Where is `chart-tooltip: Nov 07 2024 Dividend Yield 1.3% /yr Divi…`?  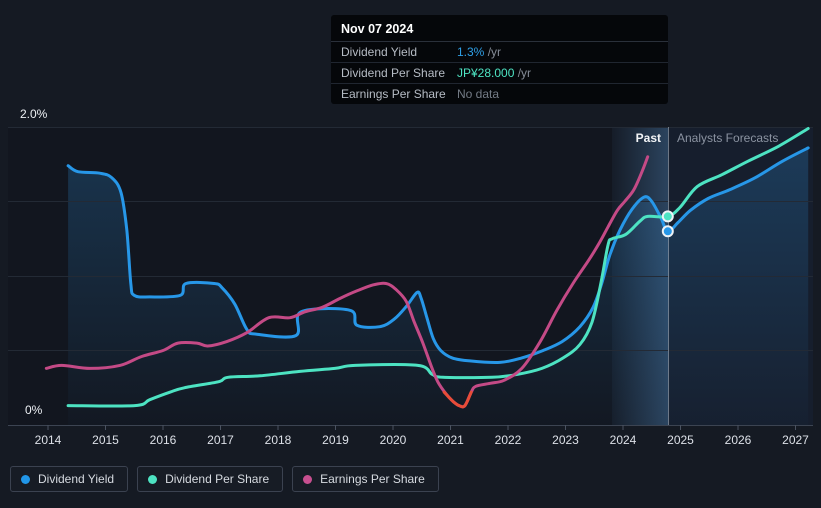 chart-tooltip: Nov 07 2024 Dividend Yield 1.3% /yr Divi… is located at coordinates (499, 59).